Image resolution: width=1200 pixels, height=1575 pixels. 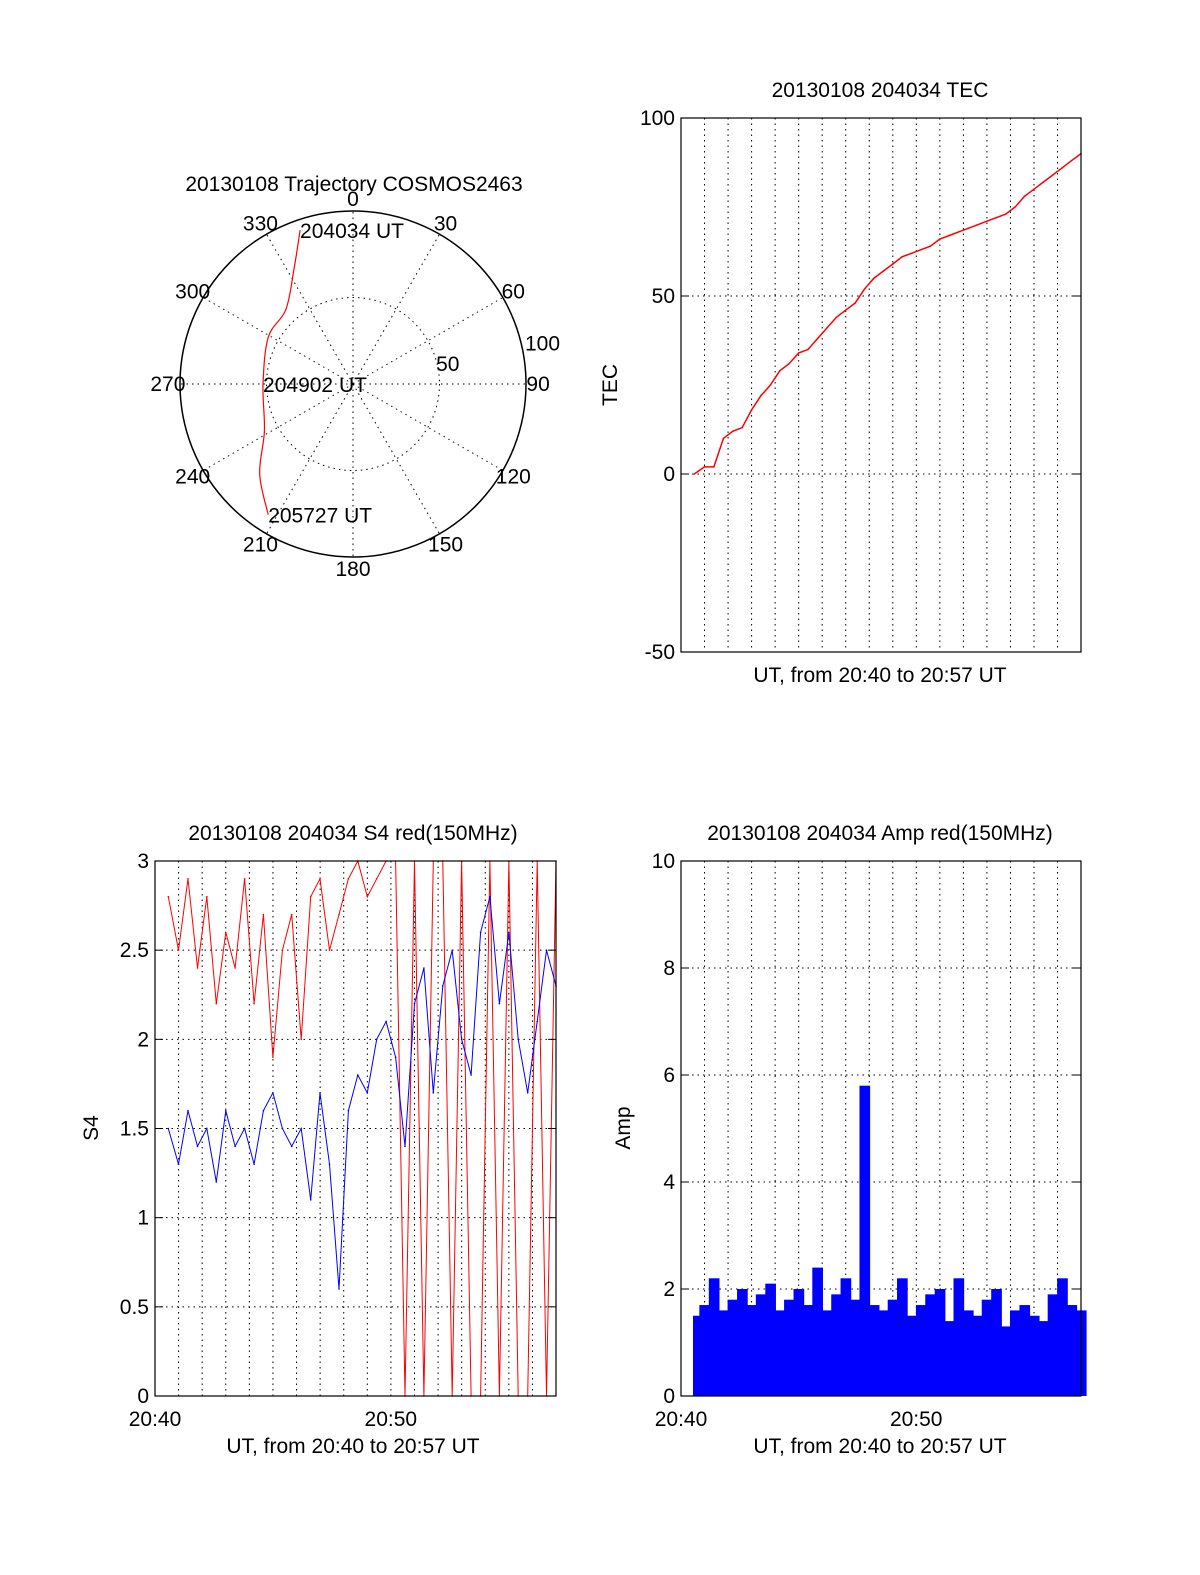 I want to click on polar-angle-tick: 240, so click(x=192, y=477).